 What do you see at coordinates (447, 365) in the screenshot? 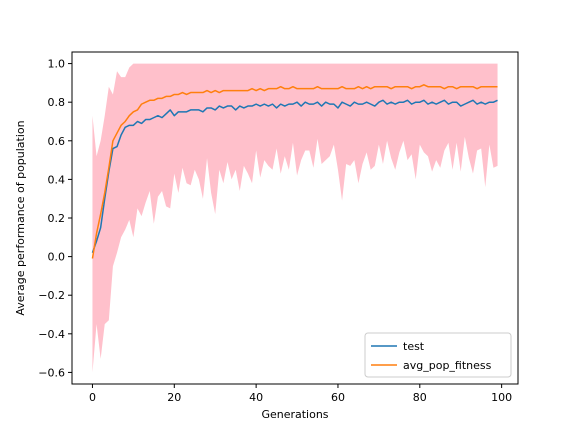
I see `legend-label-avg-pop-fitness: avg_pop_fitness` at bounding box center [447, 365].